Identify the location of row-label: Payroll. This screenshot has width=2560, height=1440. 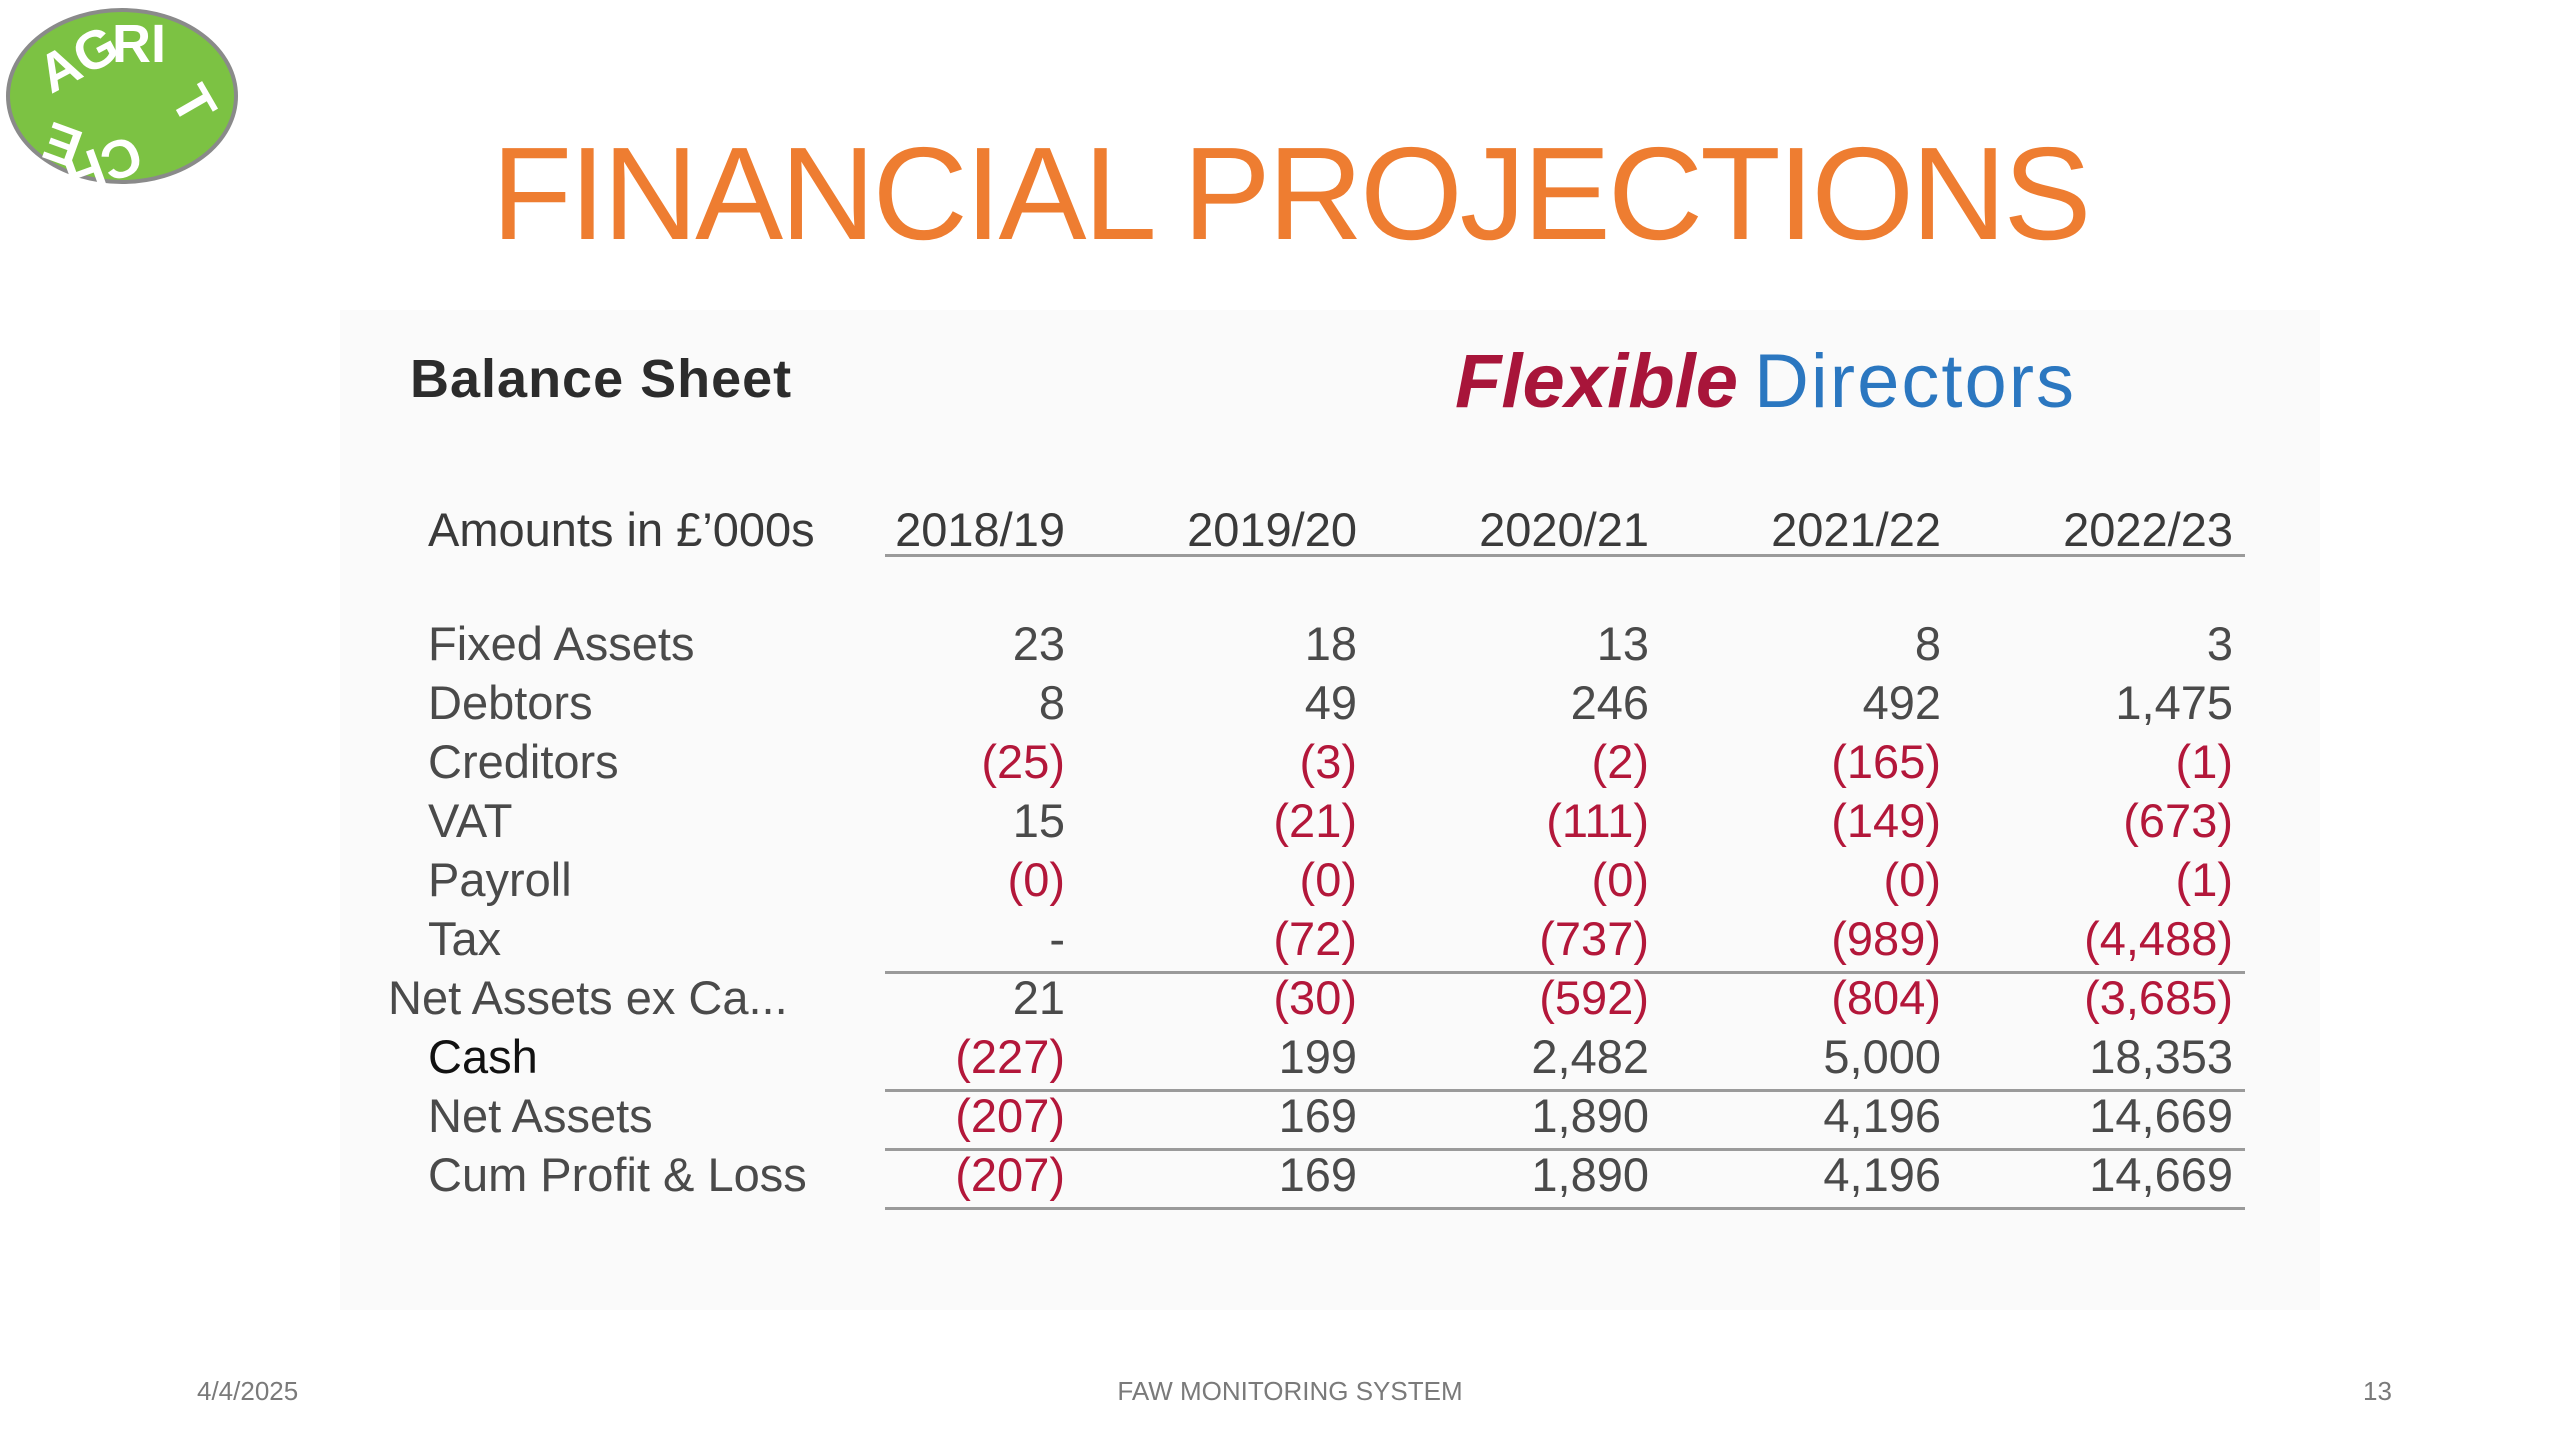
(500, 879).